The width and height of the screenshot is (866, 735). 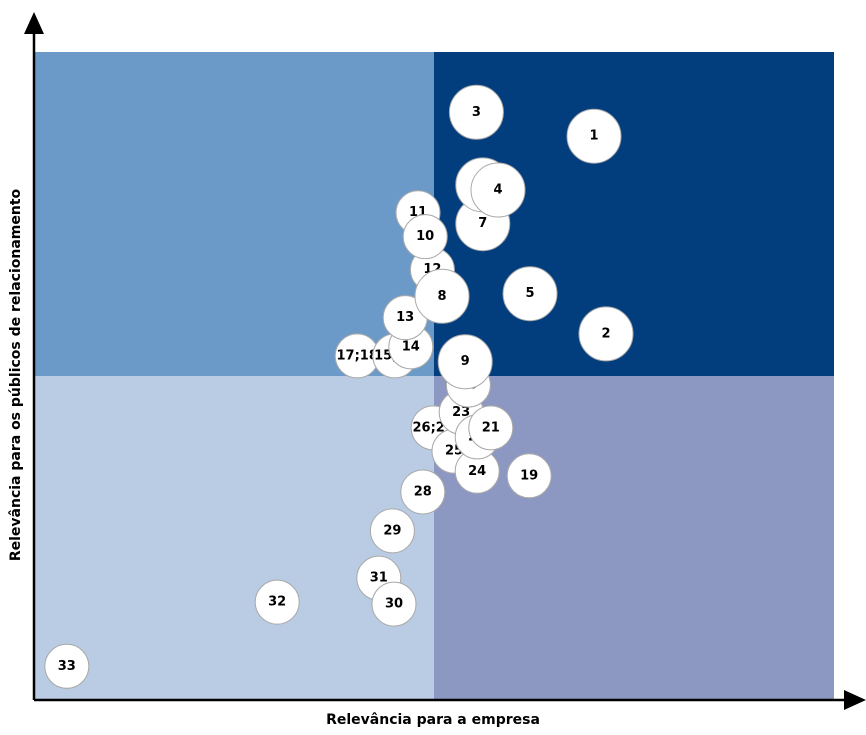 I want to click on point-label: 32, so click(x=277, y=602).